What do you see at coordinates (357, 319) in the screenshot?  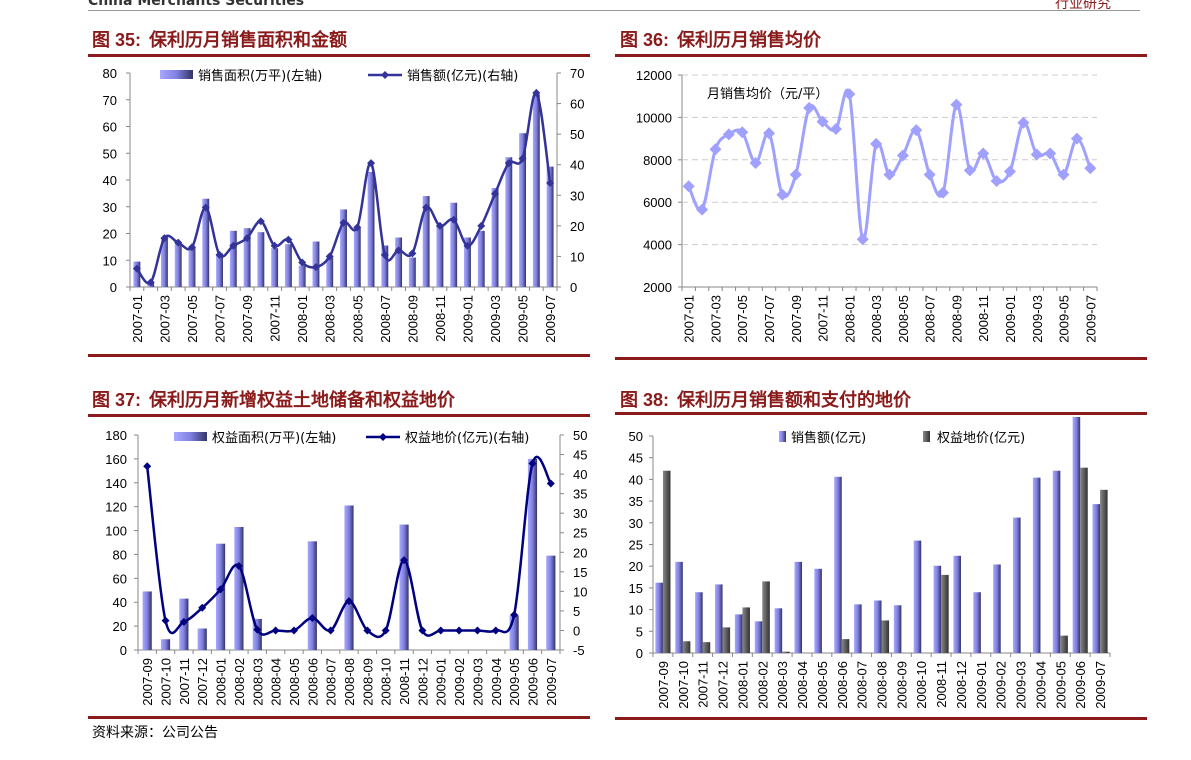 I see `x-tick-label: 2008-05` at bounding box center [357, 319].